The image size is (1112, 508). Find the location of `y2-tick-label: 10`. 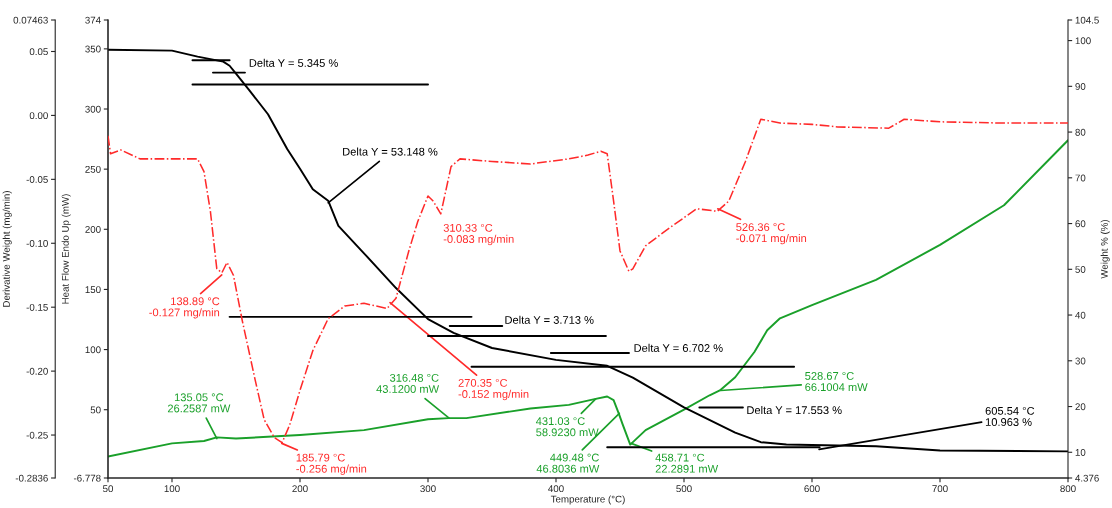

y2-tick-label: 10 is located at coordinates (1080, 452).